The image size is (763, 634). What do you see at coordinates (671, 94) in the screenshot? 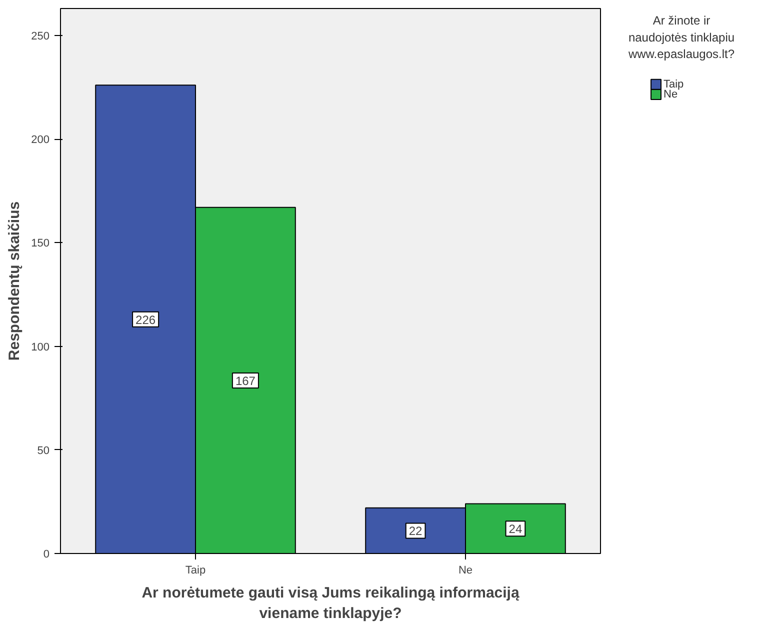
I see `legend-label: Ne` at bounding box center [671, 94].